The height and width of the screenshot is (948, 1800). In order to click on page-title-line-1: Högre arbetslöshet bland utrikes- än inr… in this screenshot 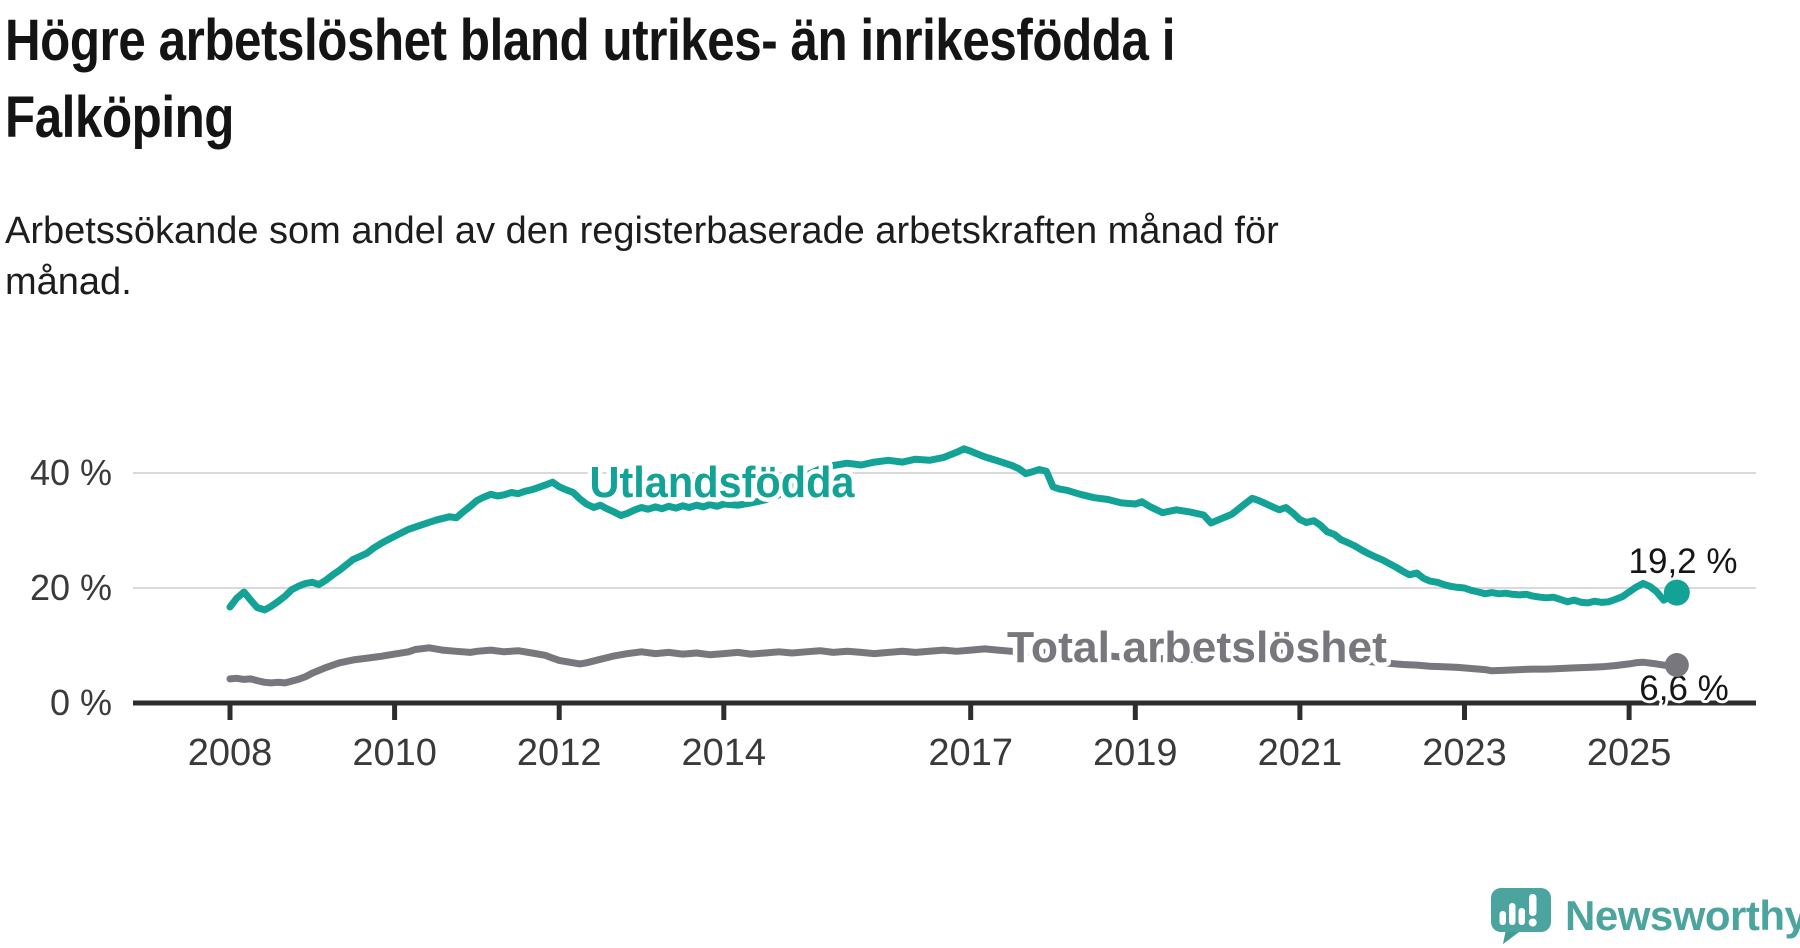, I will do `click(590, 40)`.